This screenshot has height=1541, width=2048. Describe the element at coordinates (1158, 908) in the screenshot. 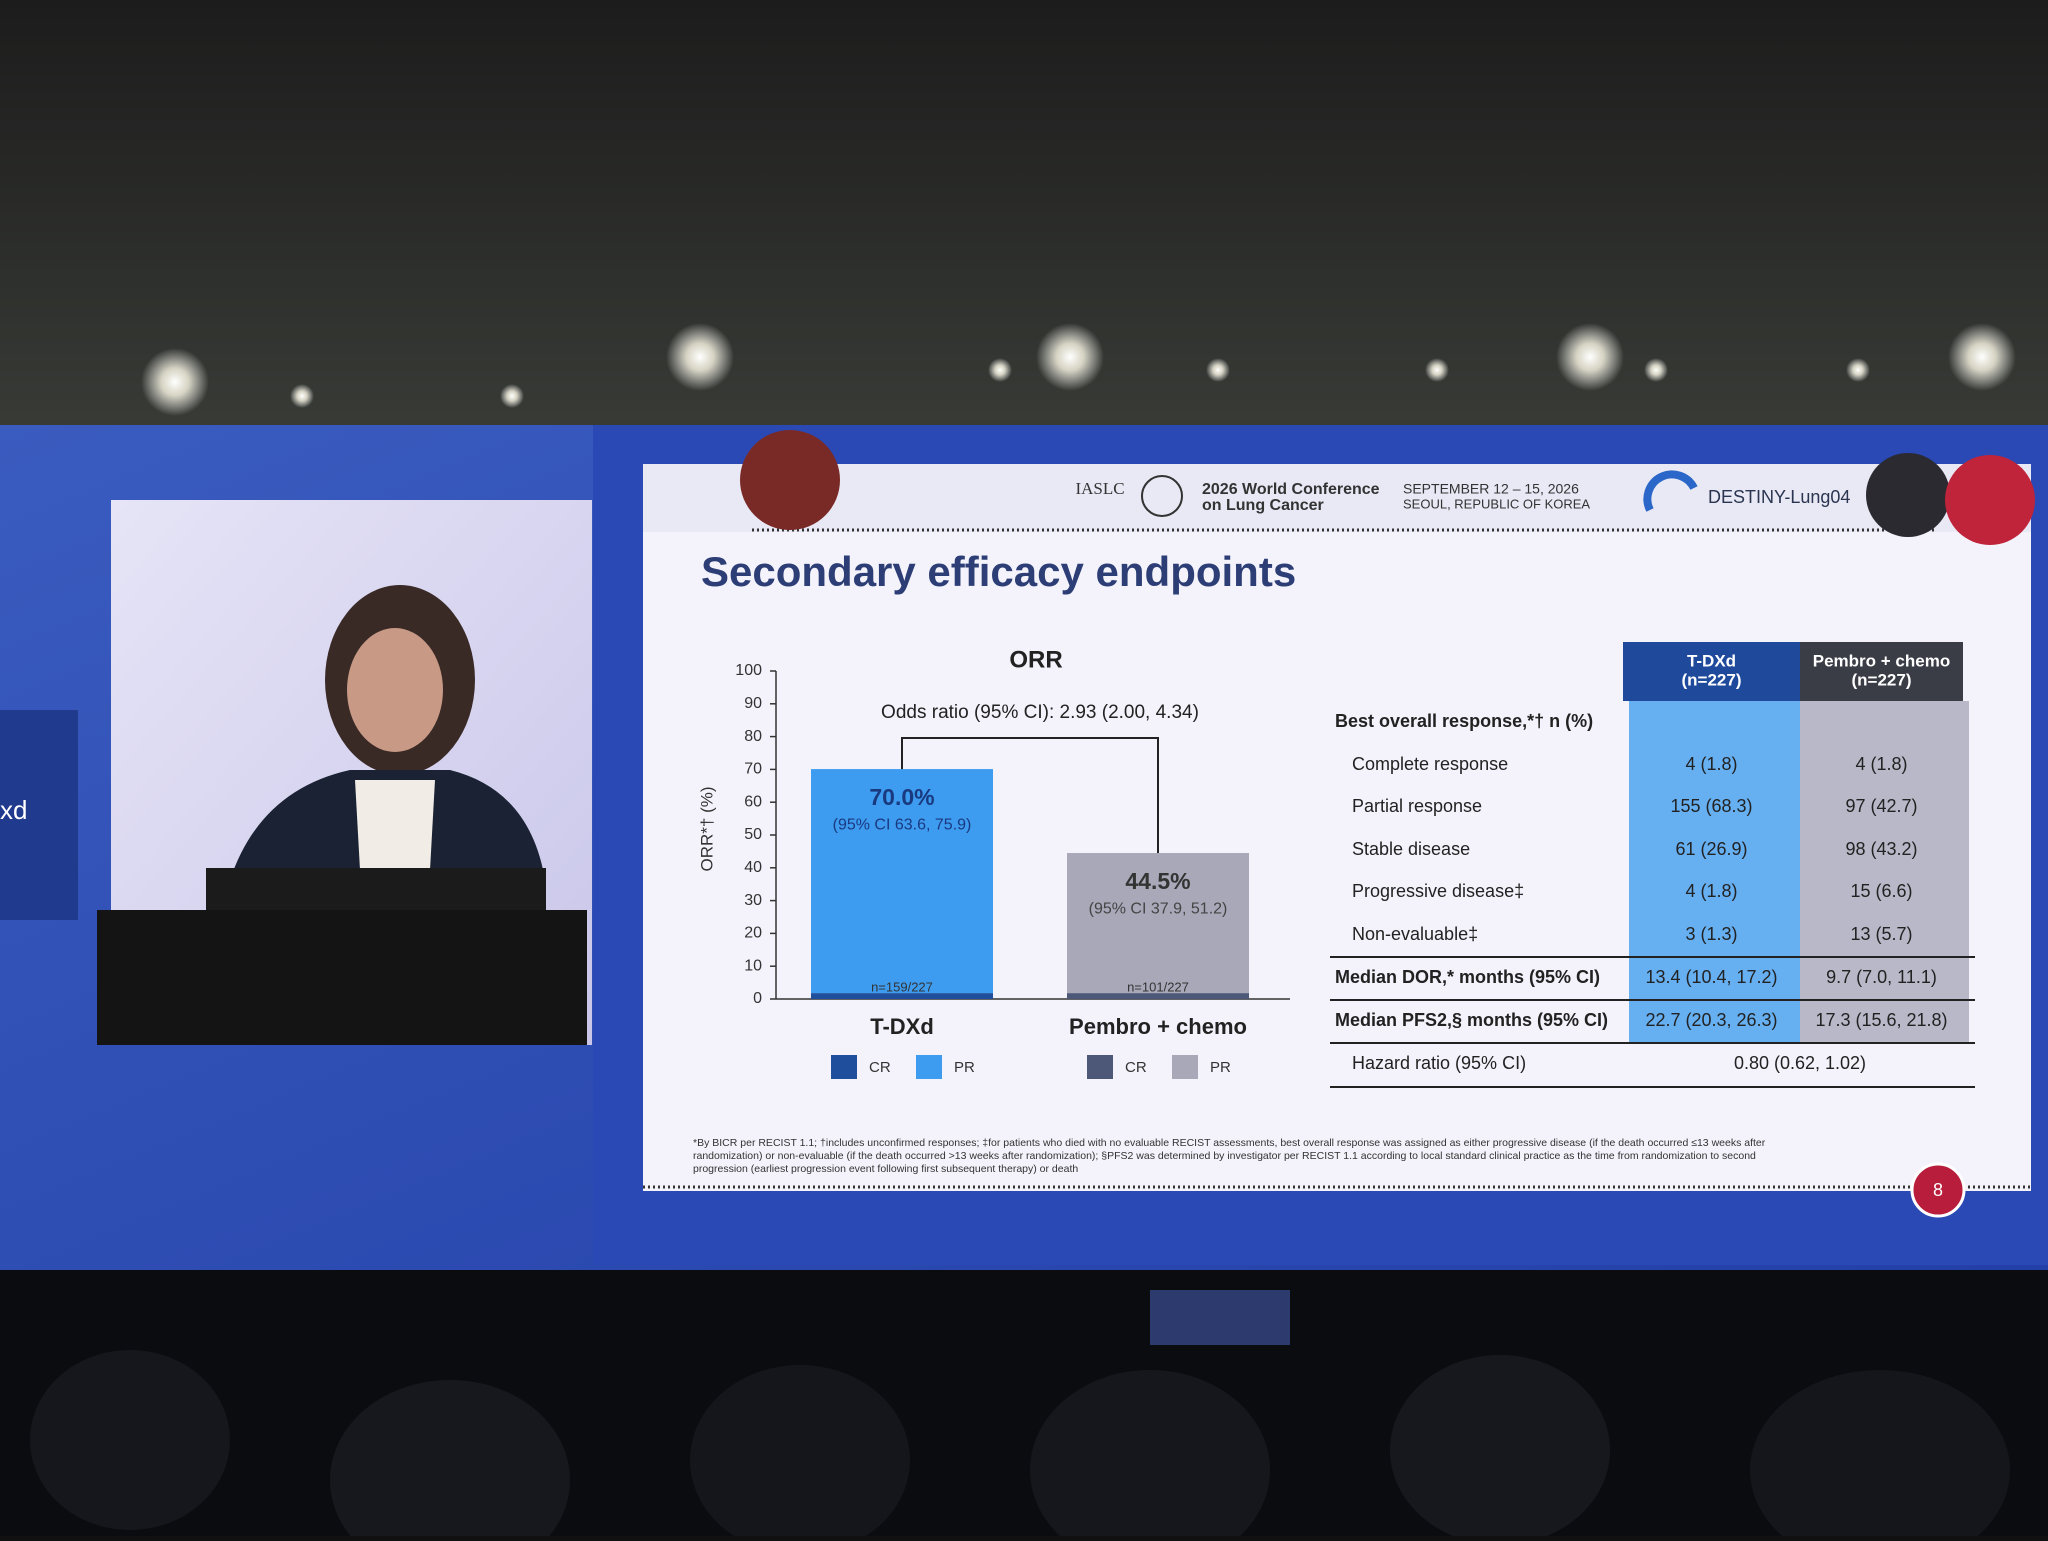

I see `bar-ci-label: (95% CI 37.9, 51.2)` at that location.